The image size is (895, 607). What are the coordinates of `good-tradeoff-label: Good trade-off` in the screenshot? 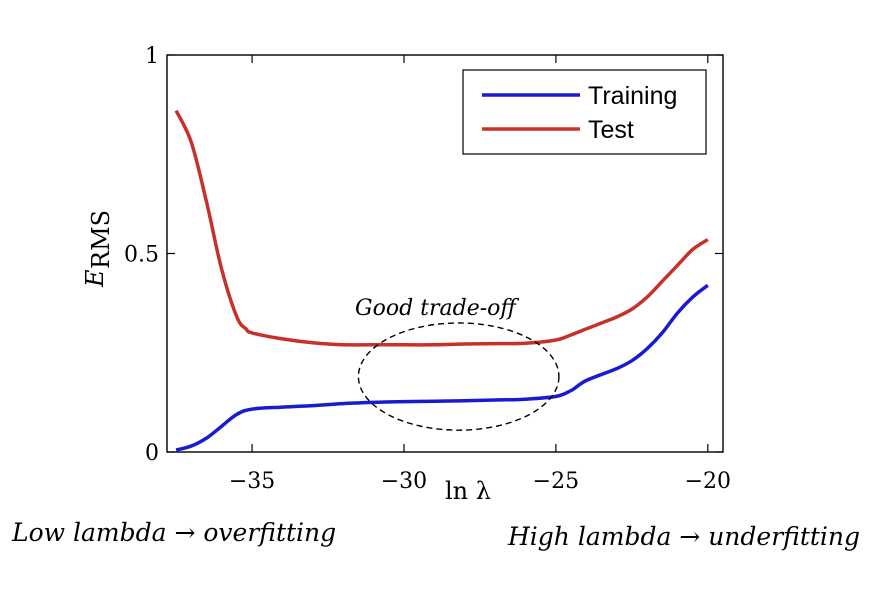 It's located at (437, 308).